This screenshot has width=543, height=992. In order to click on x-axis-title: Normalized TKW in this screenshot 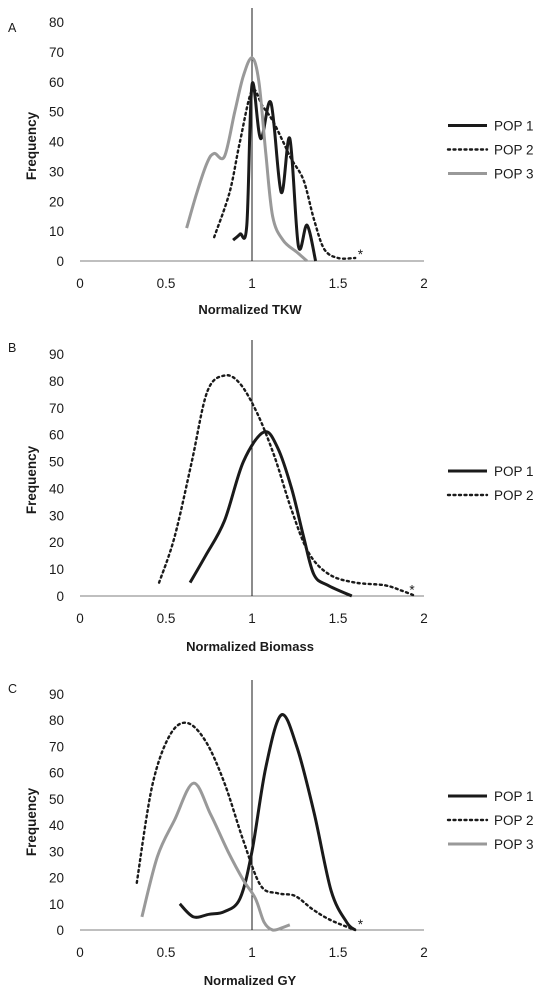, I will do `click(250, 309)`.